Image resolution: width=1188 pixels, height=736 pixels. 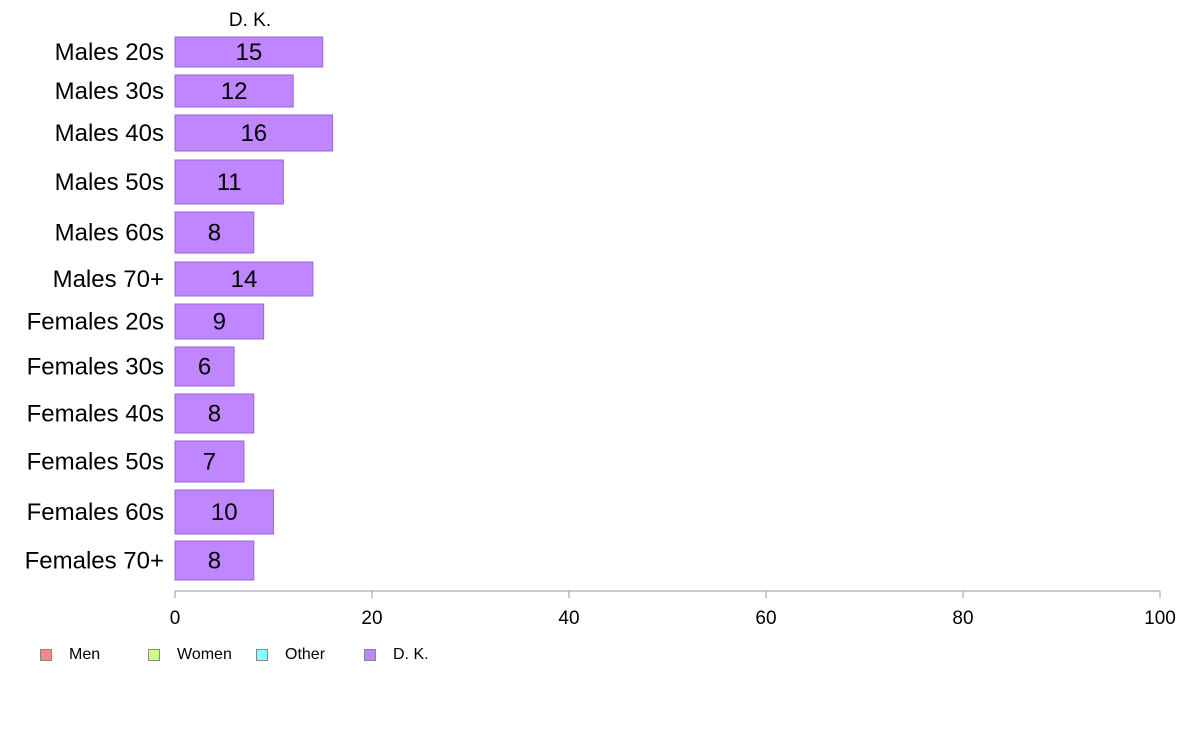 I want to click on bar-value-label: 12, so click(x=234, y=91).